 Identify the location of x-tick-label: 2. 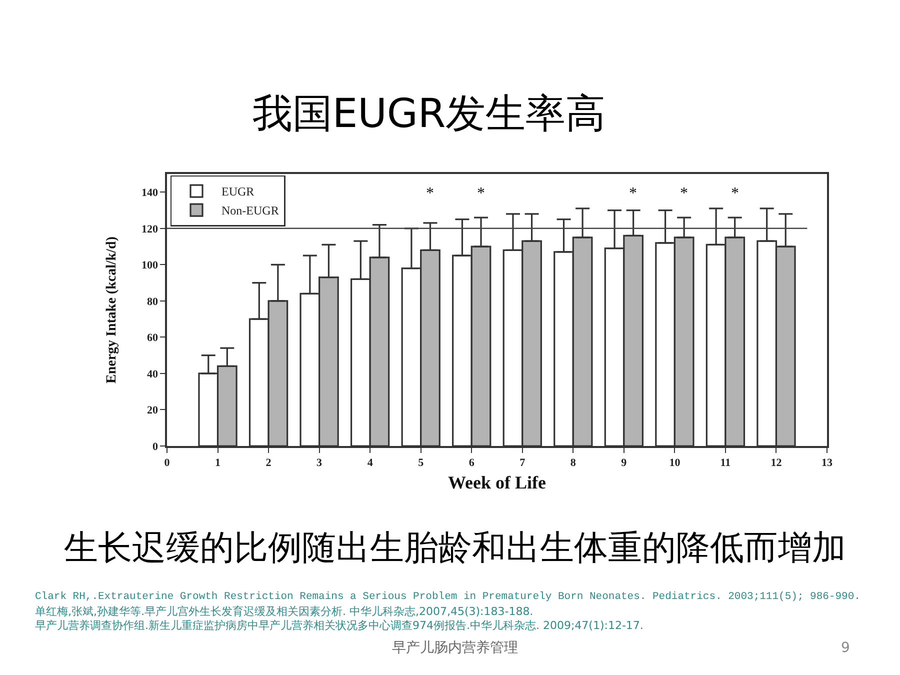
(269, 463).